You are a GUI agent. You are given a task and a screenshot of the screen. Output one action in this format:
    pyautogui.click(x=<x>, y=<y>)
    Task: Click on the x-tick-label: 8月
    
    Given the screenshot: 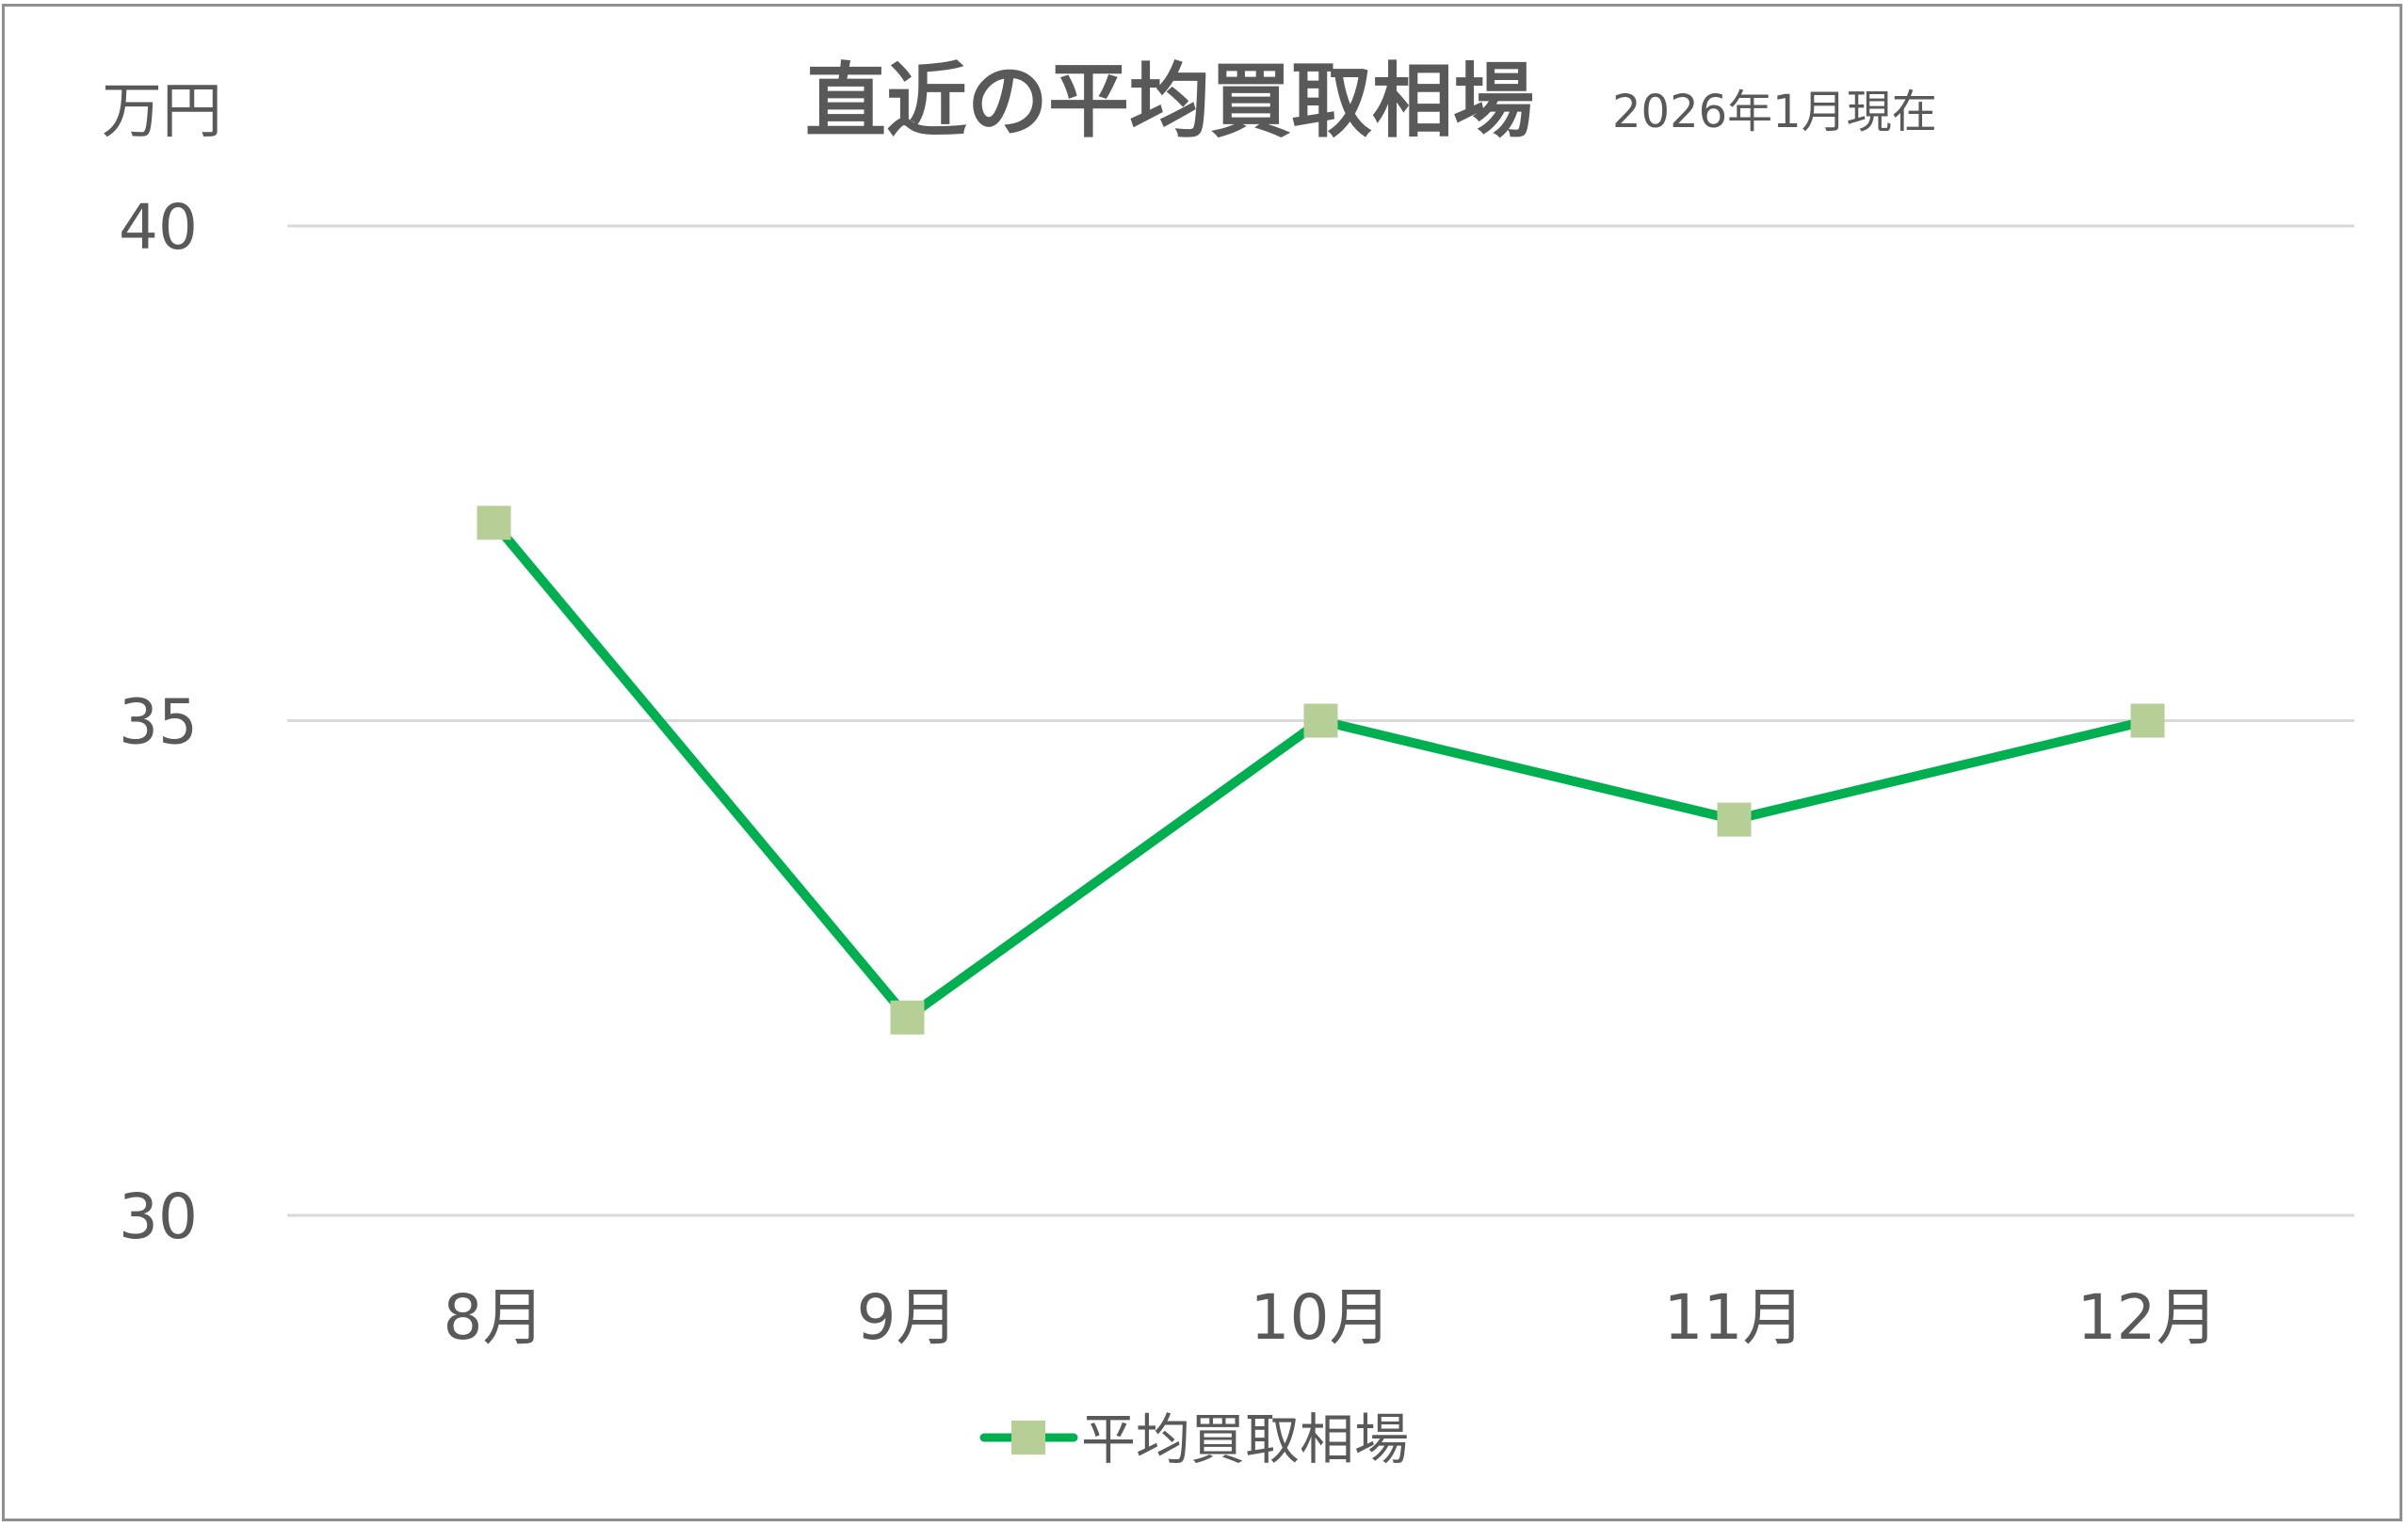 What is the action you would take?
    pyautogui.click(x=494, y=1317)
    